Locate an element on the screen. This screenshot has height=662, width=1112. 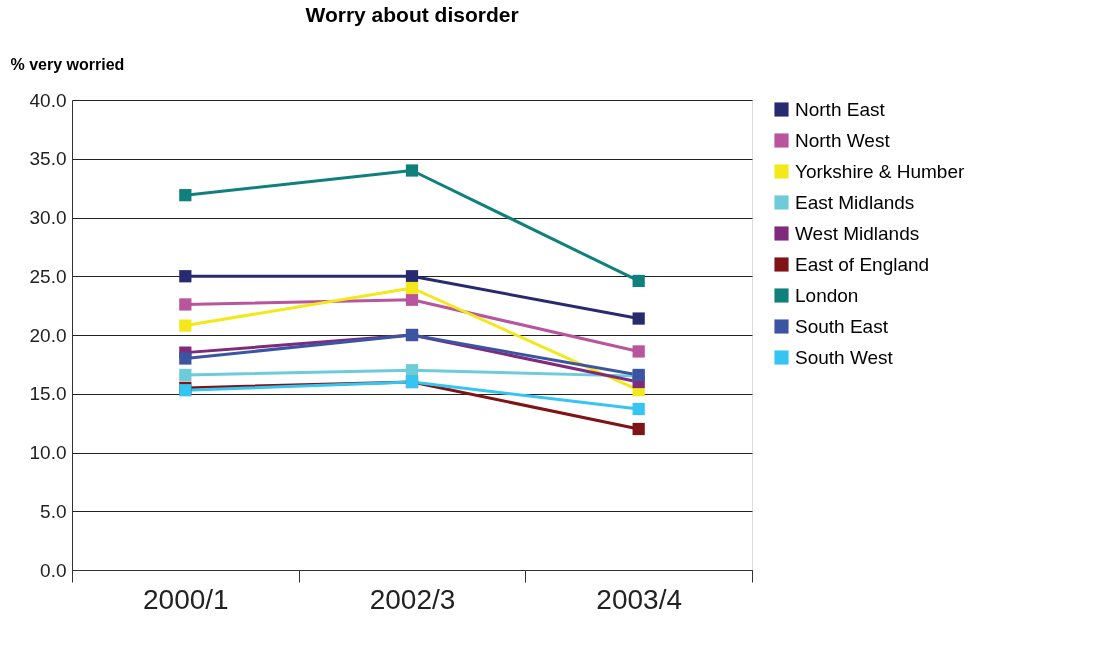
legend-label: West Midlands is located at coordinates (857, 233).